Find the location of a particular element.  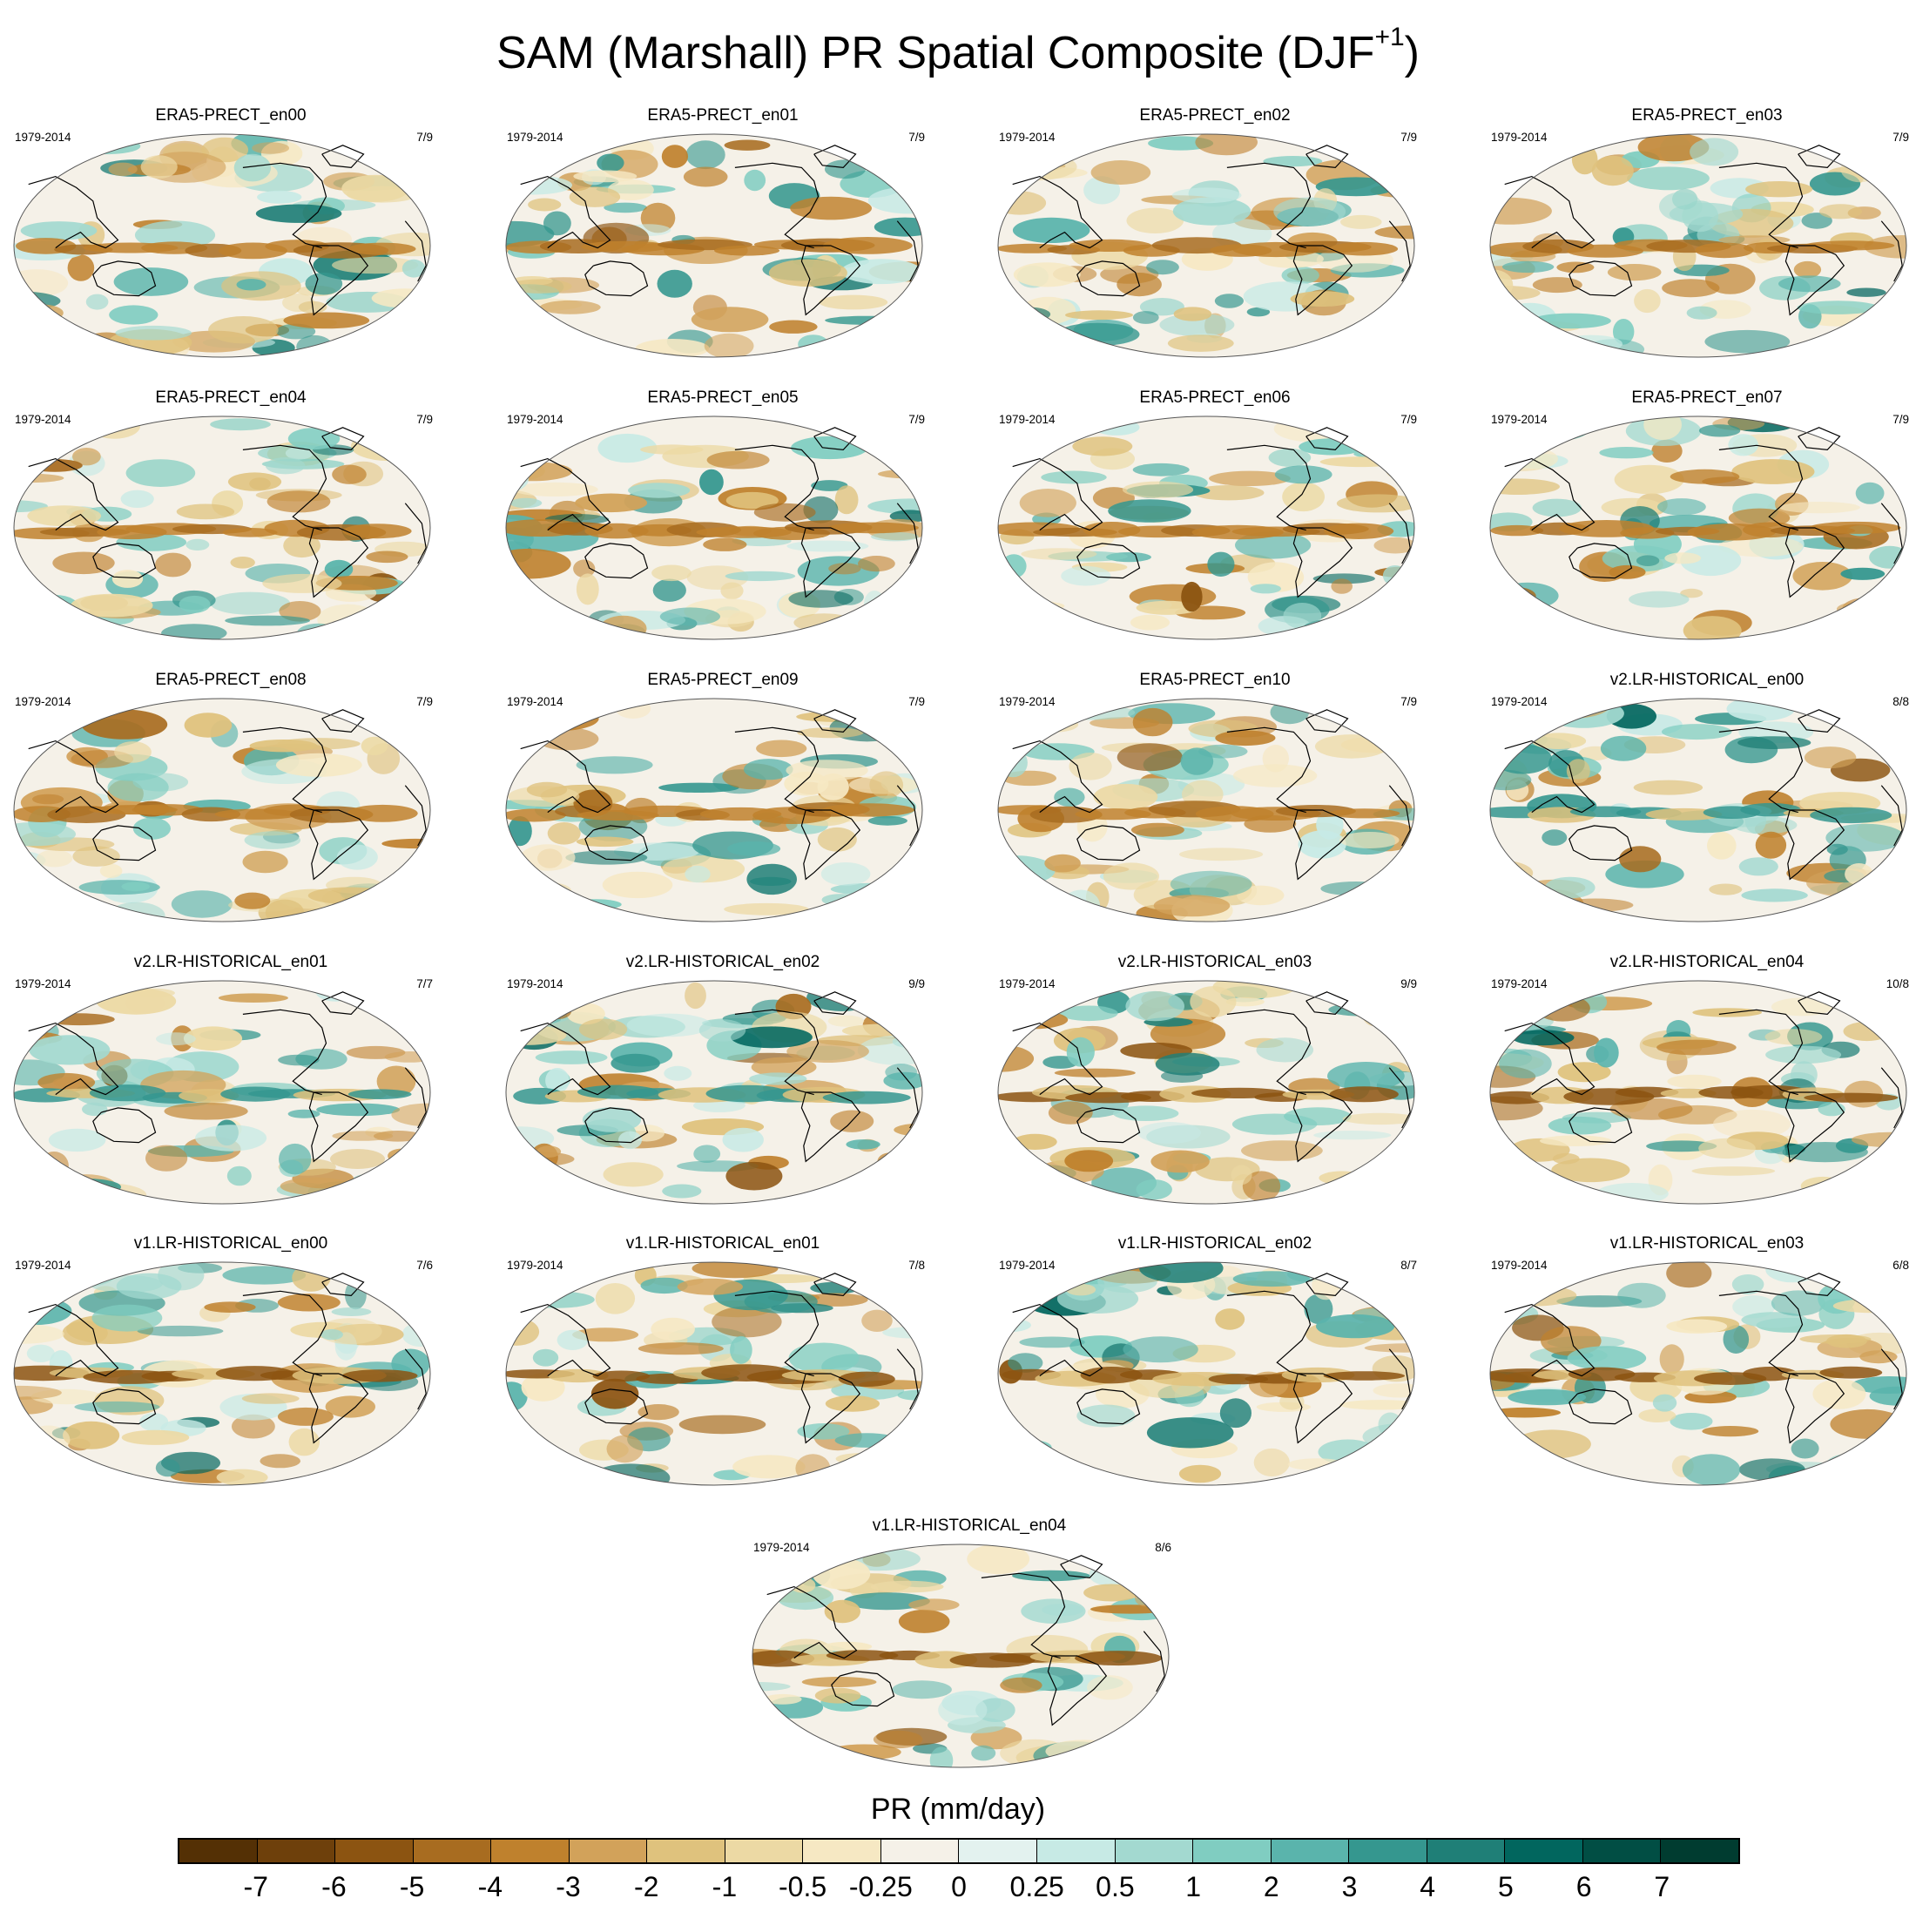

panel-title: ERA5-PRECT_en08 is located at coordinates (231, 680).